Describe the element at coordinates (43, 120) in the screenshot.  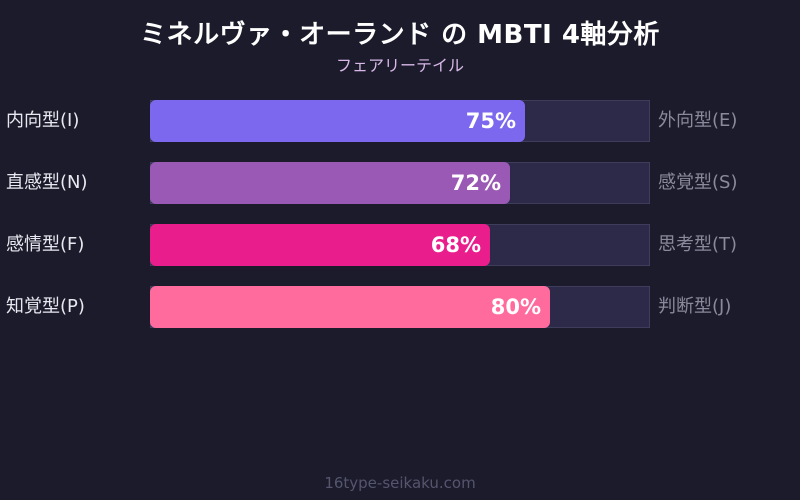
I see `left-trait-label: 内向型(I)` at that location.